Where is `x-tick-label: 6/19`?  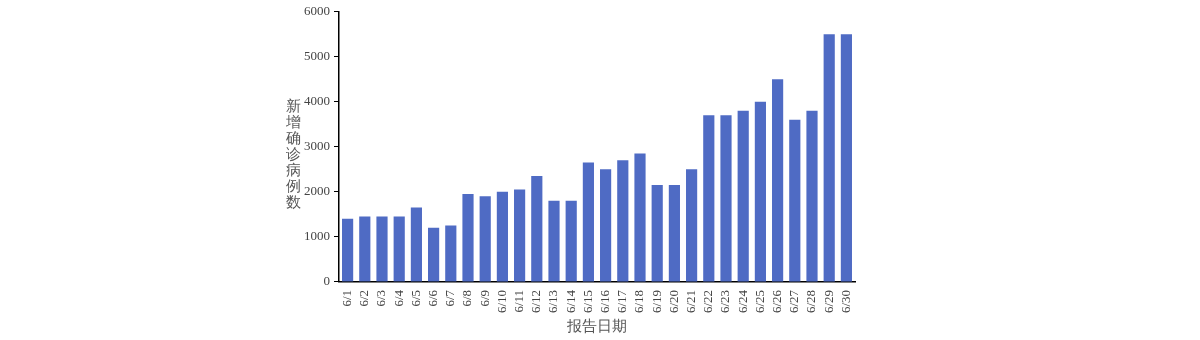 x-tick-label: 6/19 is located at coordinates (656, 301).